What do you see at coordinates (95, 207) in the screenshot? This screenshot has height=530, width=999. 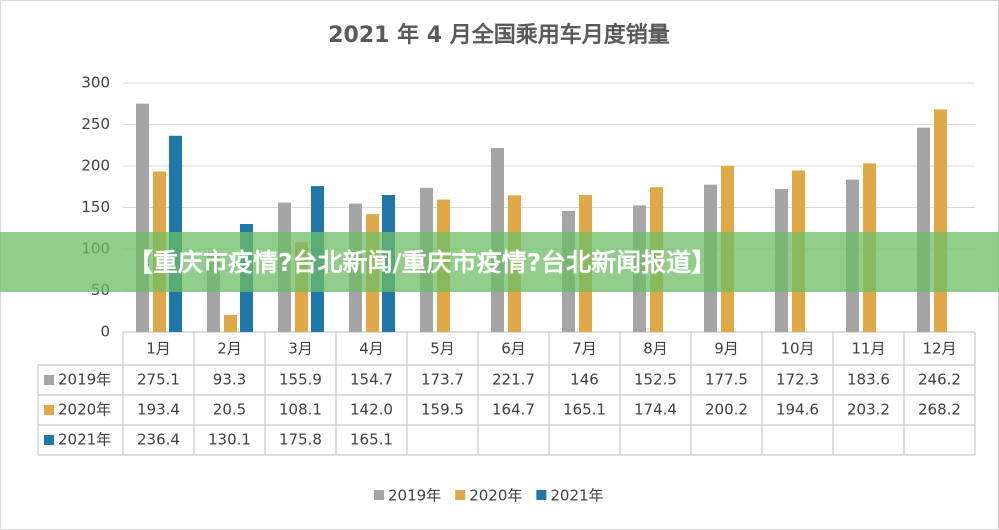 I see `y-tick-label: 150` at bounding box center [95, 207].